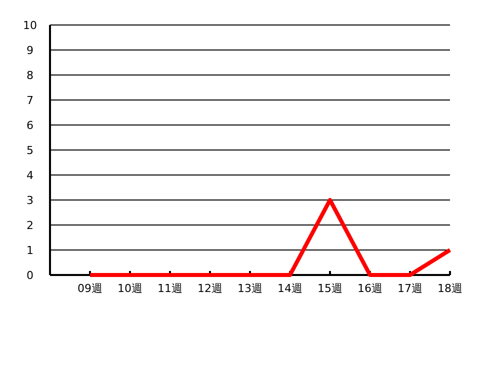  I want to click on x-tick-label: 13週, so click(250, 288).